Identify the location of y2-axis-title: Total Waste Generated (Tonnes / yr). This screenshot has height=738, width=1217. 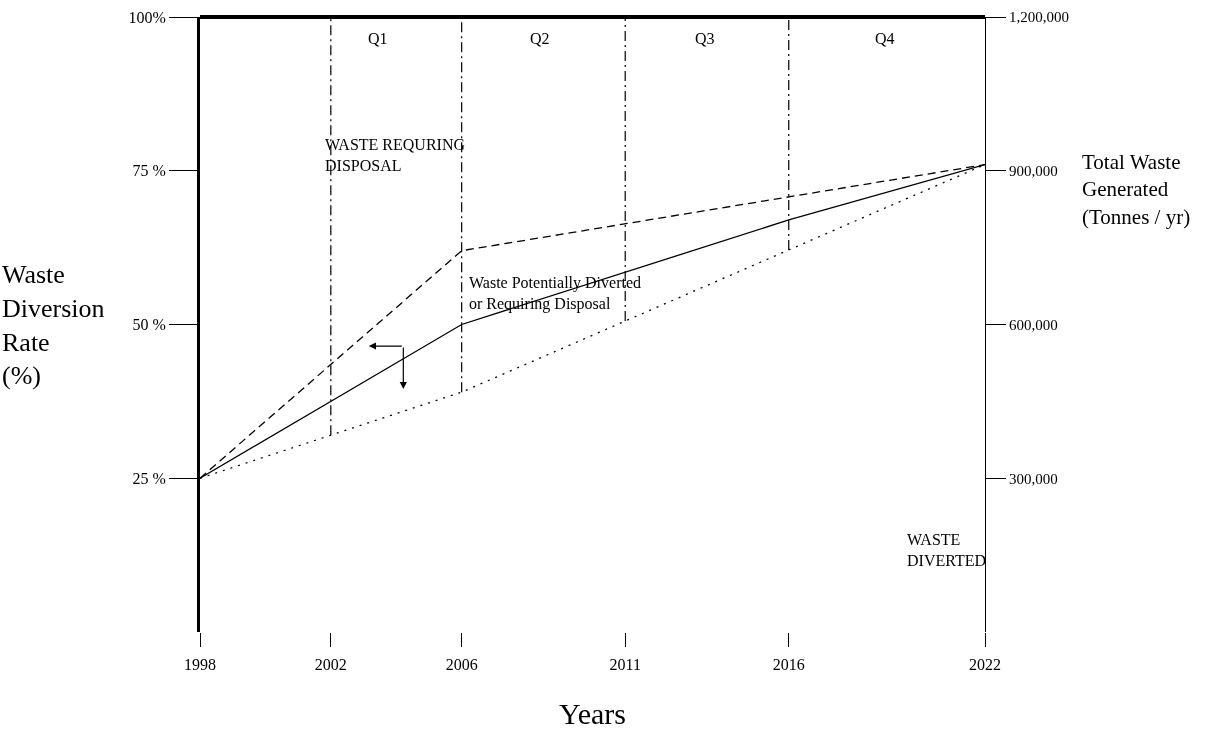
(1136, 189).